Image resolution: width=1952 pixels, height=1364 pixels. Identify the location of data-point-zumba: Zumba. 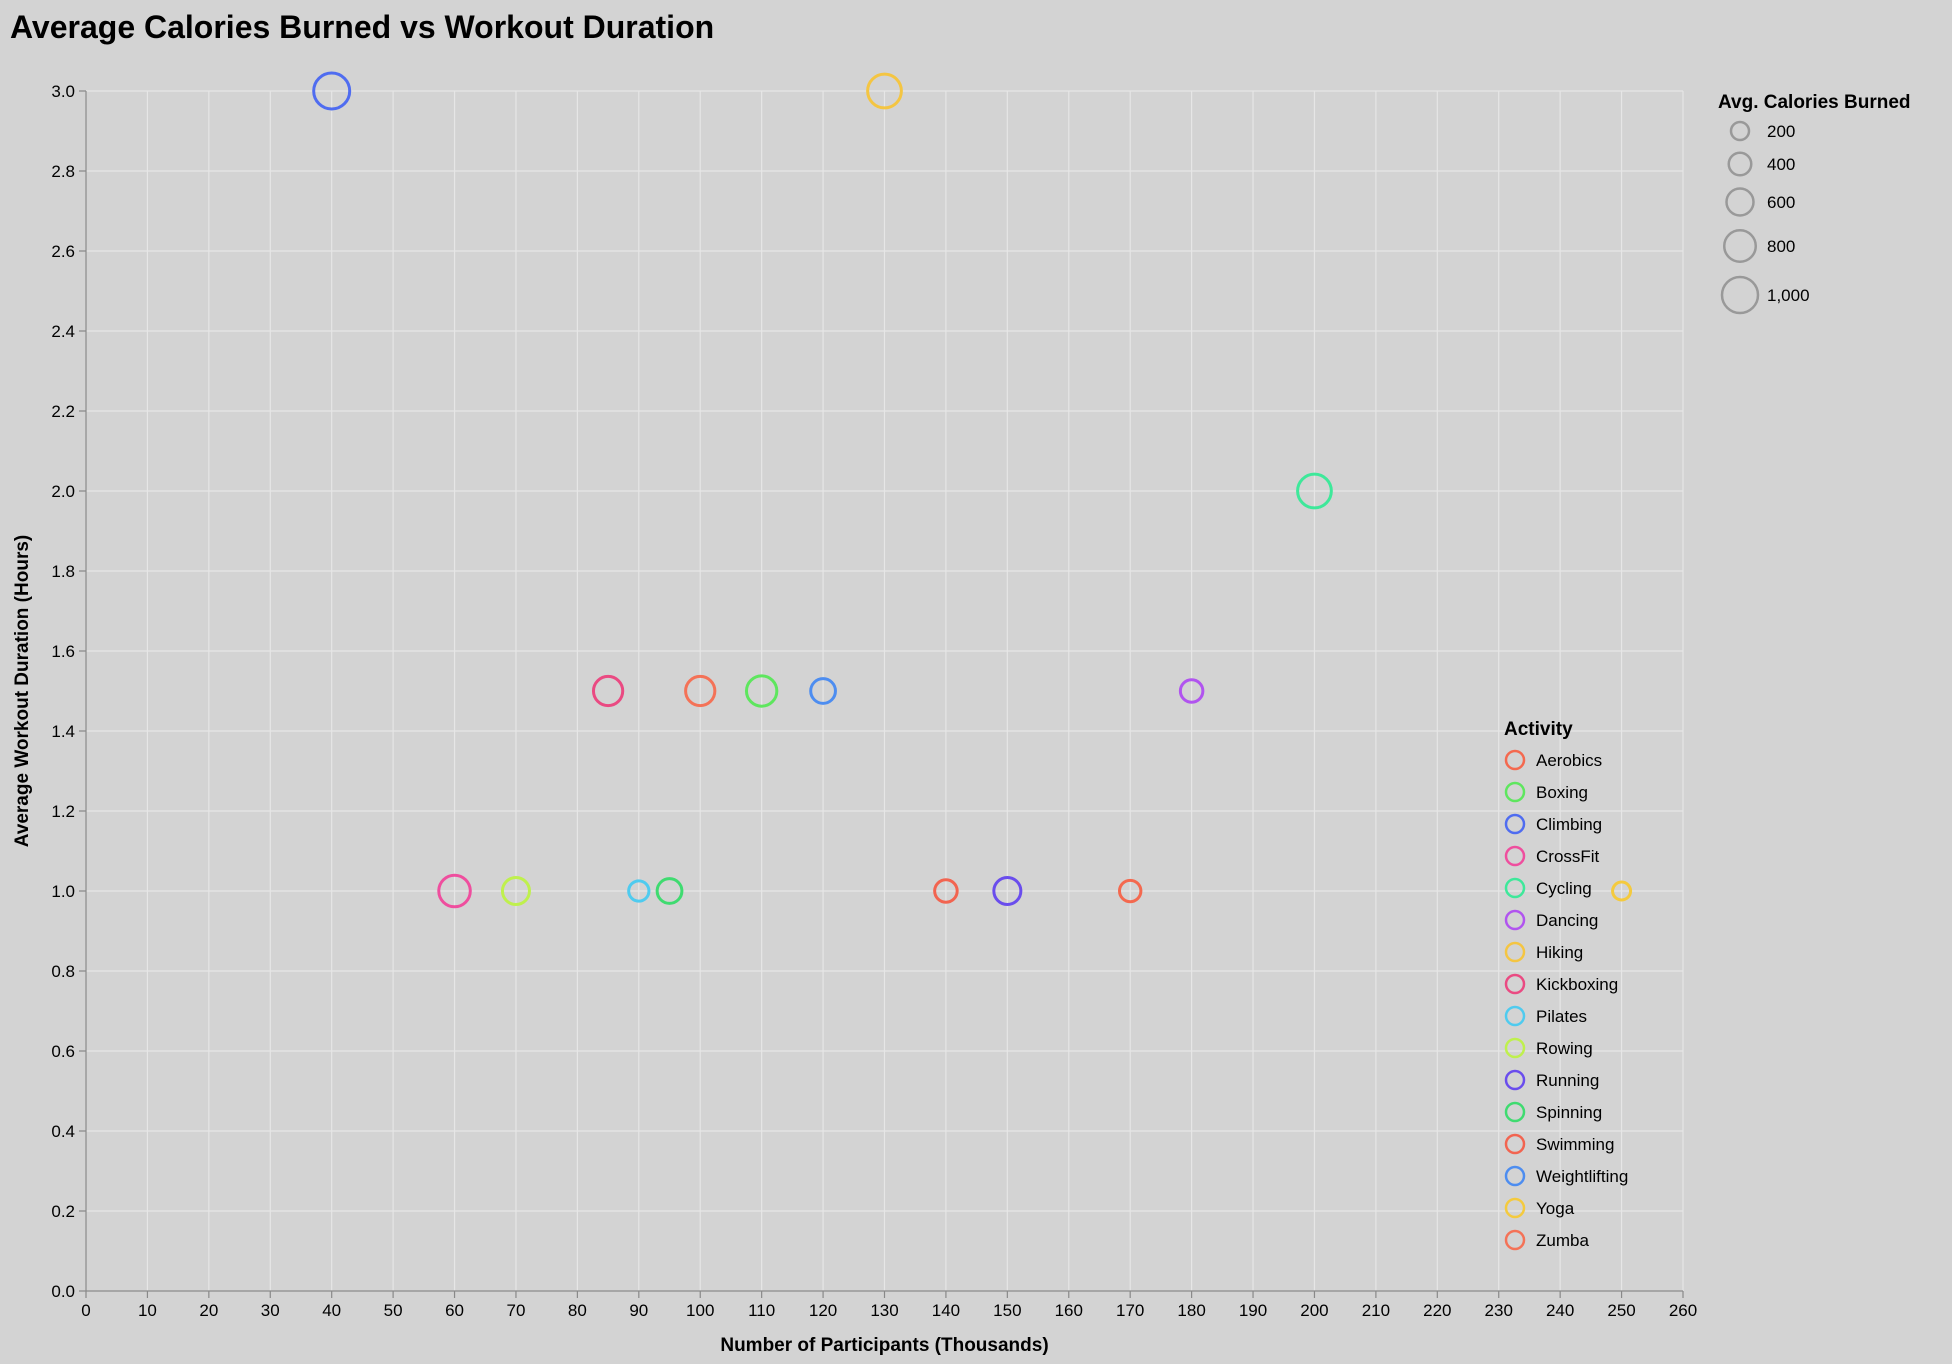
(700, 691).